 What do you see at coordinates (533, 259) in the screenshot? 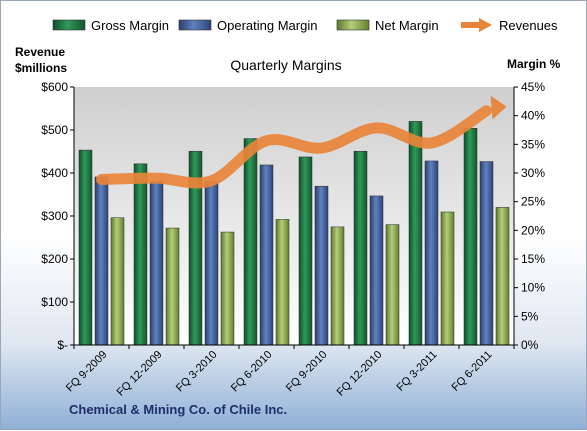
I see `right-tick-label: 15%` at bounding box center [533, 259].